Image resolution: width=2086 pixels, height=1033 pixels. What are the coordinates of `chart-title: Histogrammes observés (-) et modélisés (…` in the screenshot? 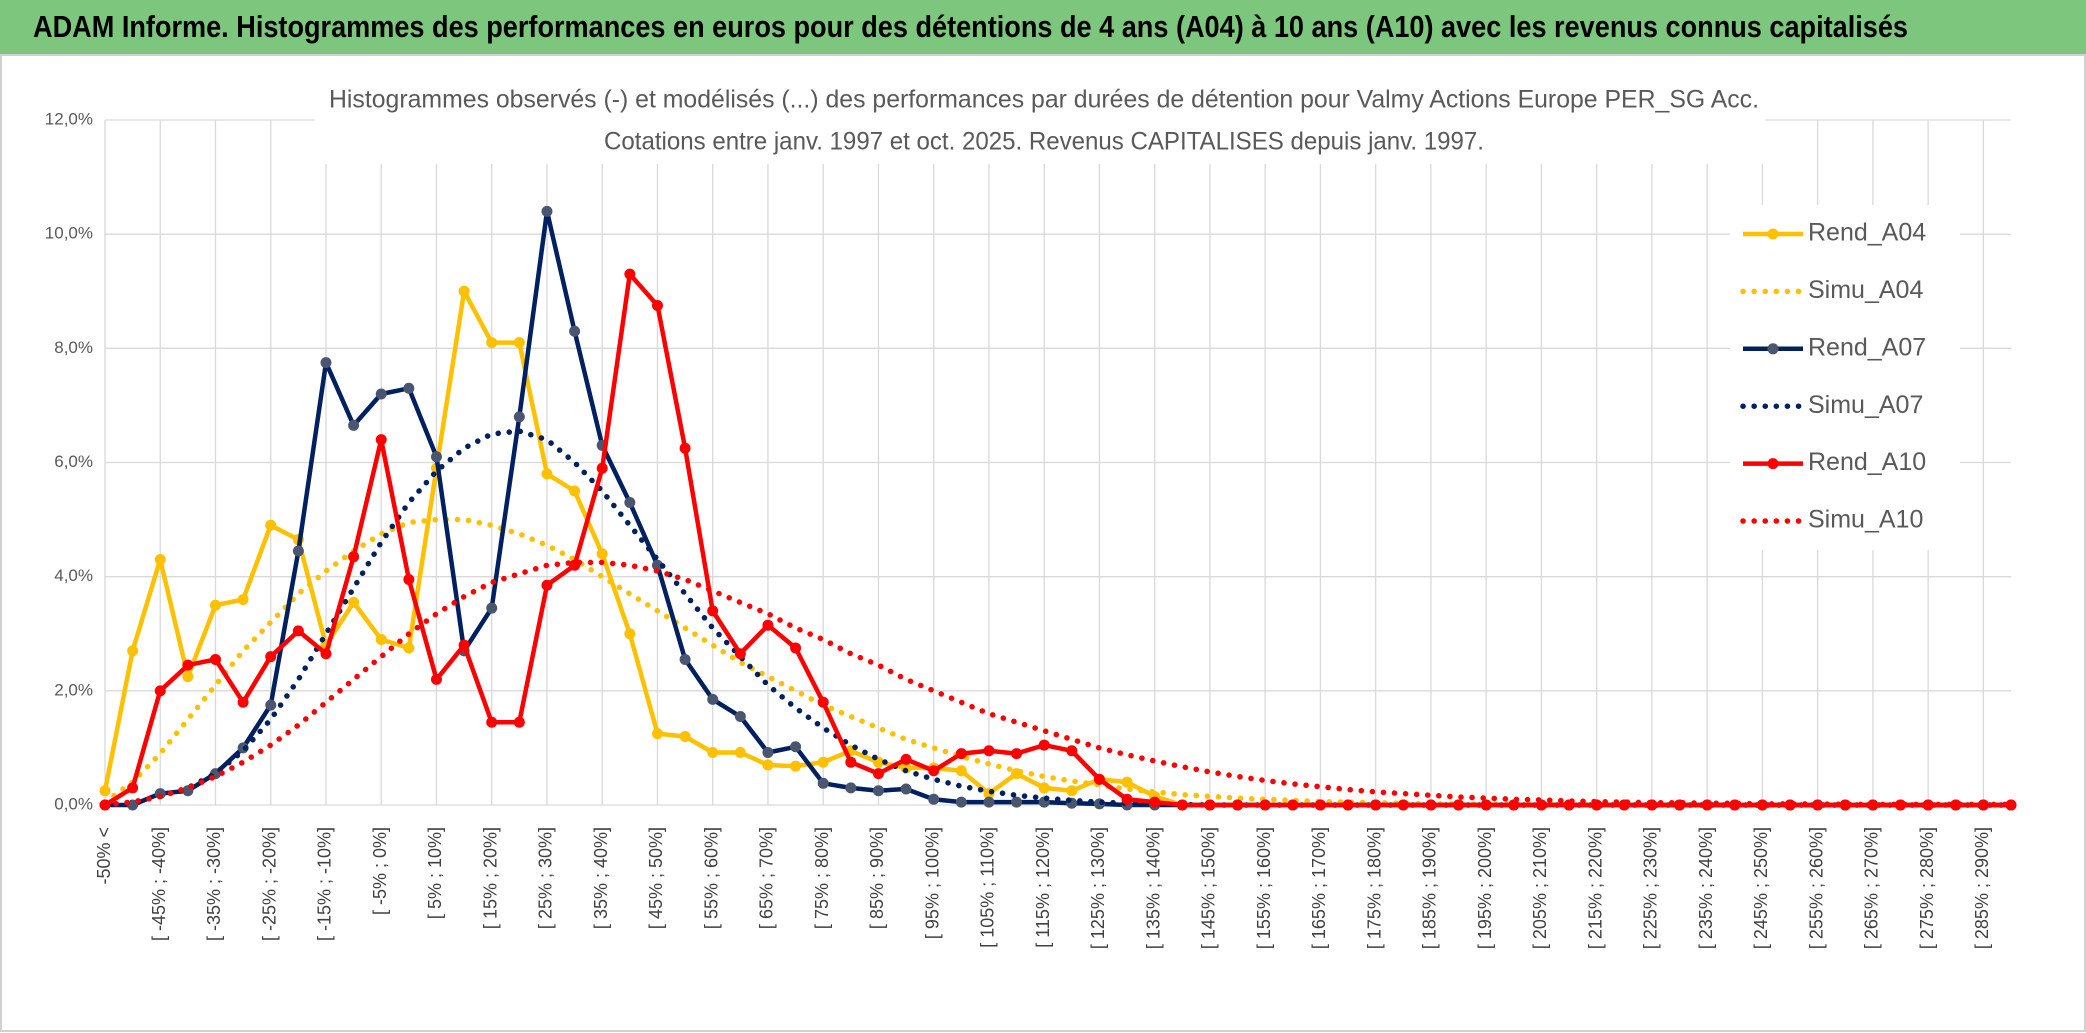 It's located at (1044, 100).